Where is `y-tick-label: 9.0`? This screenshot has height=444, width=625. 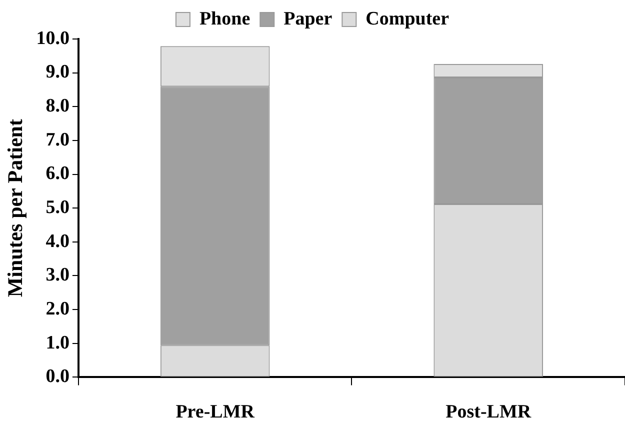 y-tick-label: 9.0 is located at coordinates (58, 72).